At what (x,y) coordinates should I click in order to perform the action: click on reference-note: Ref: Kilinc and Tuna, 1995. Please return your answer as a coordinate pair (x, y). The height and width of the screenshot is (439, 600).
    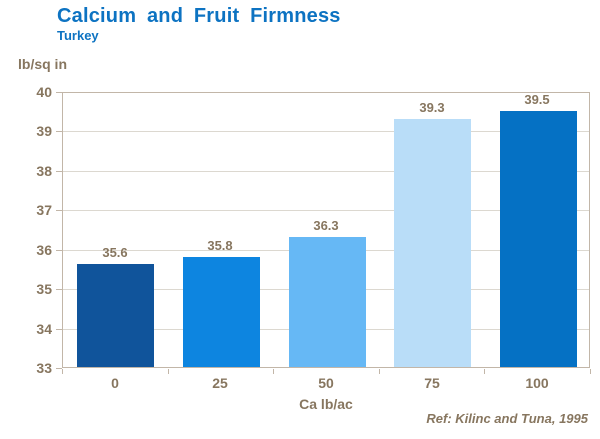
    Looking at the image, I should click on (507, 418).